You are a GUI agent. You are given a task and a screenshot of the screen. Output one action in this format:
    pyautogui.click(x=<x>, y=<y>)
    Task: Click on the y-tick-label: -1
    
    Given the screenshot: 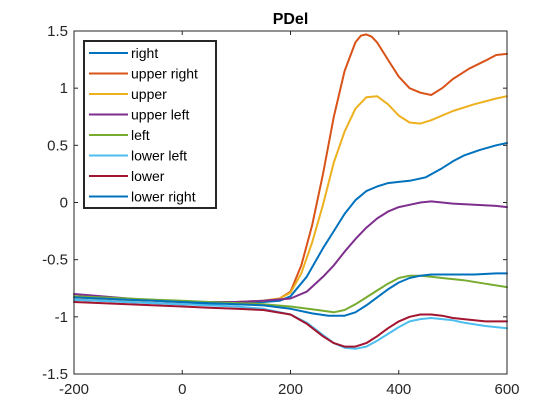 What is the action you would take?
    pyautogui.click(x=61, y=317)
    